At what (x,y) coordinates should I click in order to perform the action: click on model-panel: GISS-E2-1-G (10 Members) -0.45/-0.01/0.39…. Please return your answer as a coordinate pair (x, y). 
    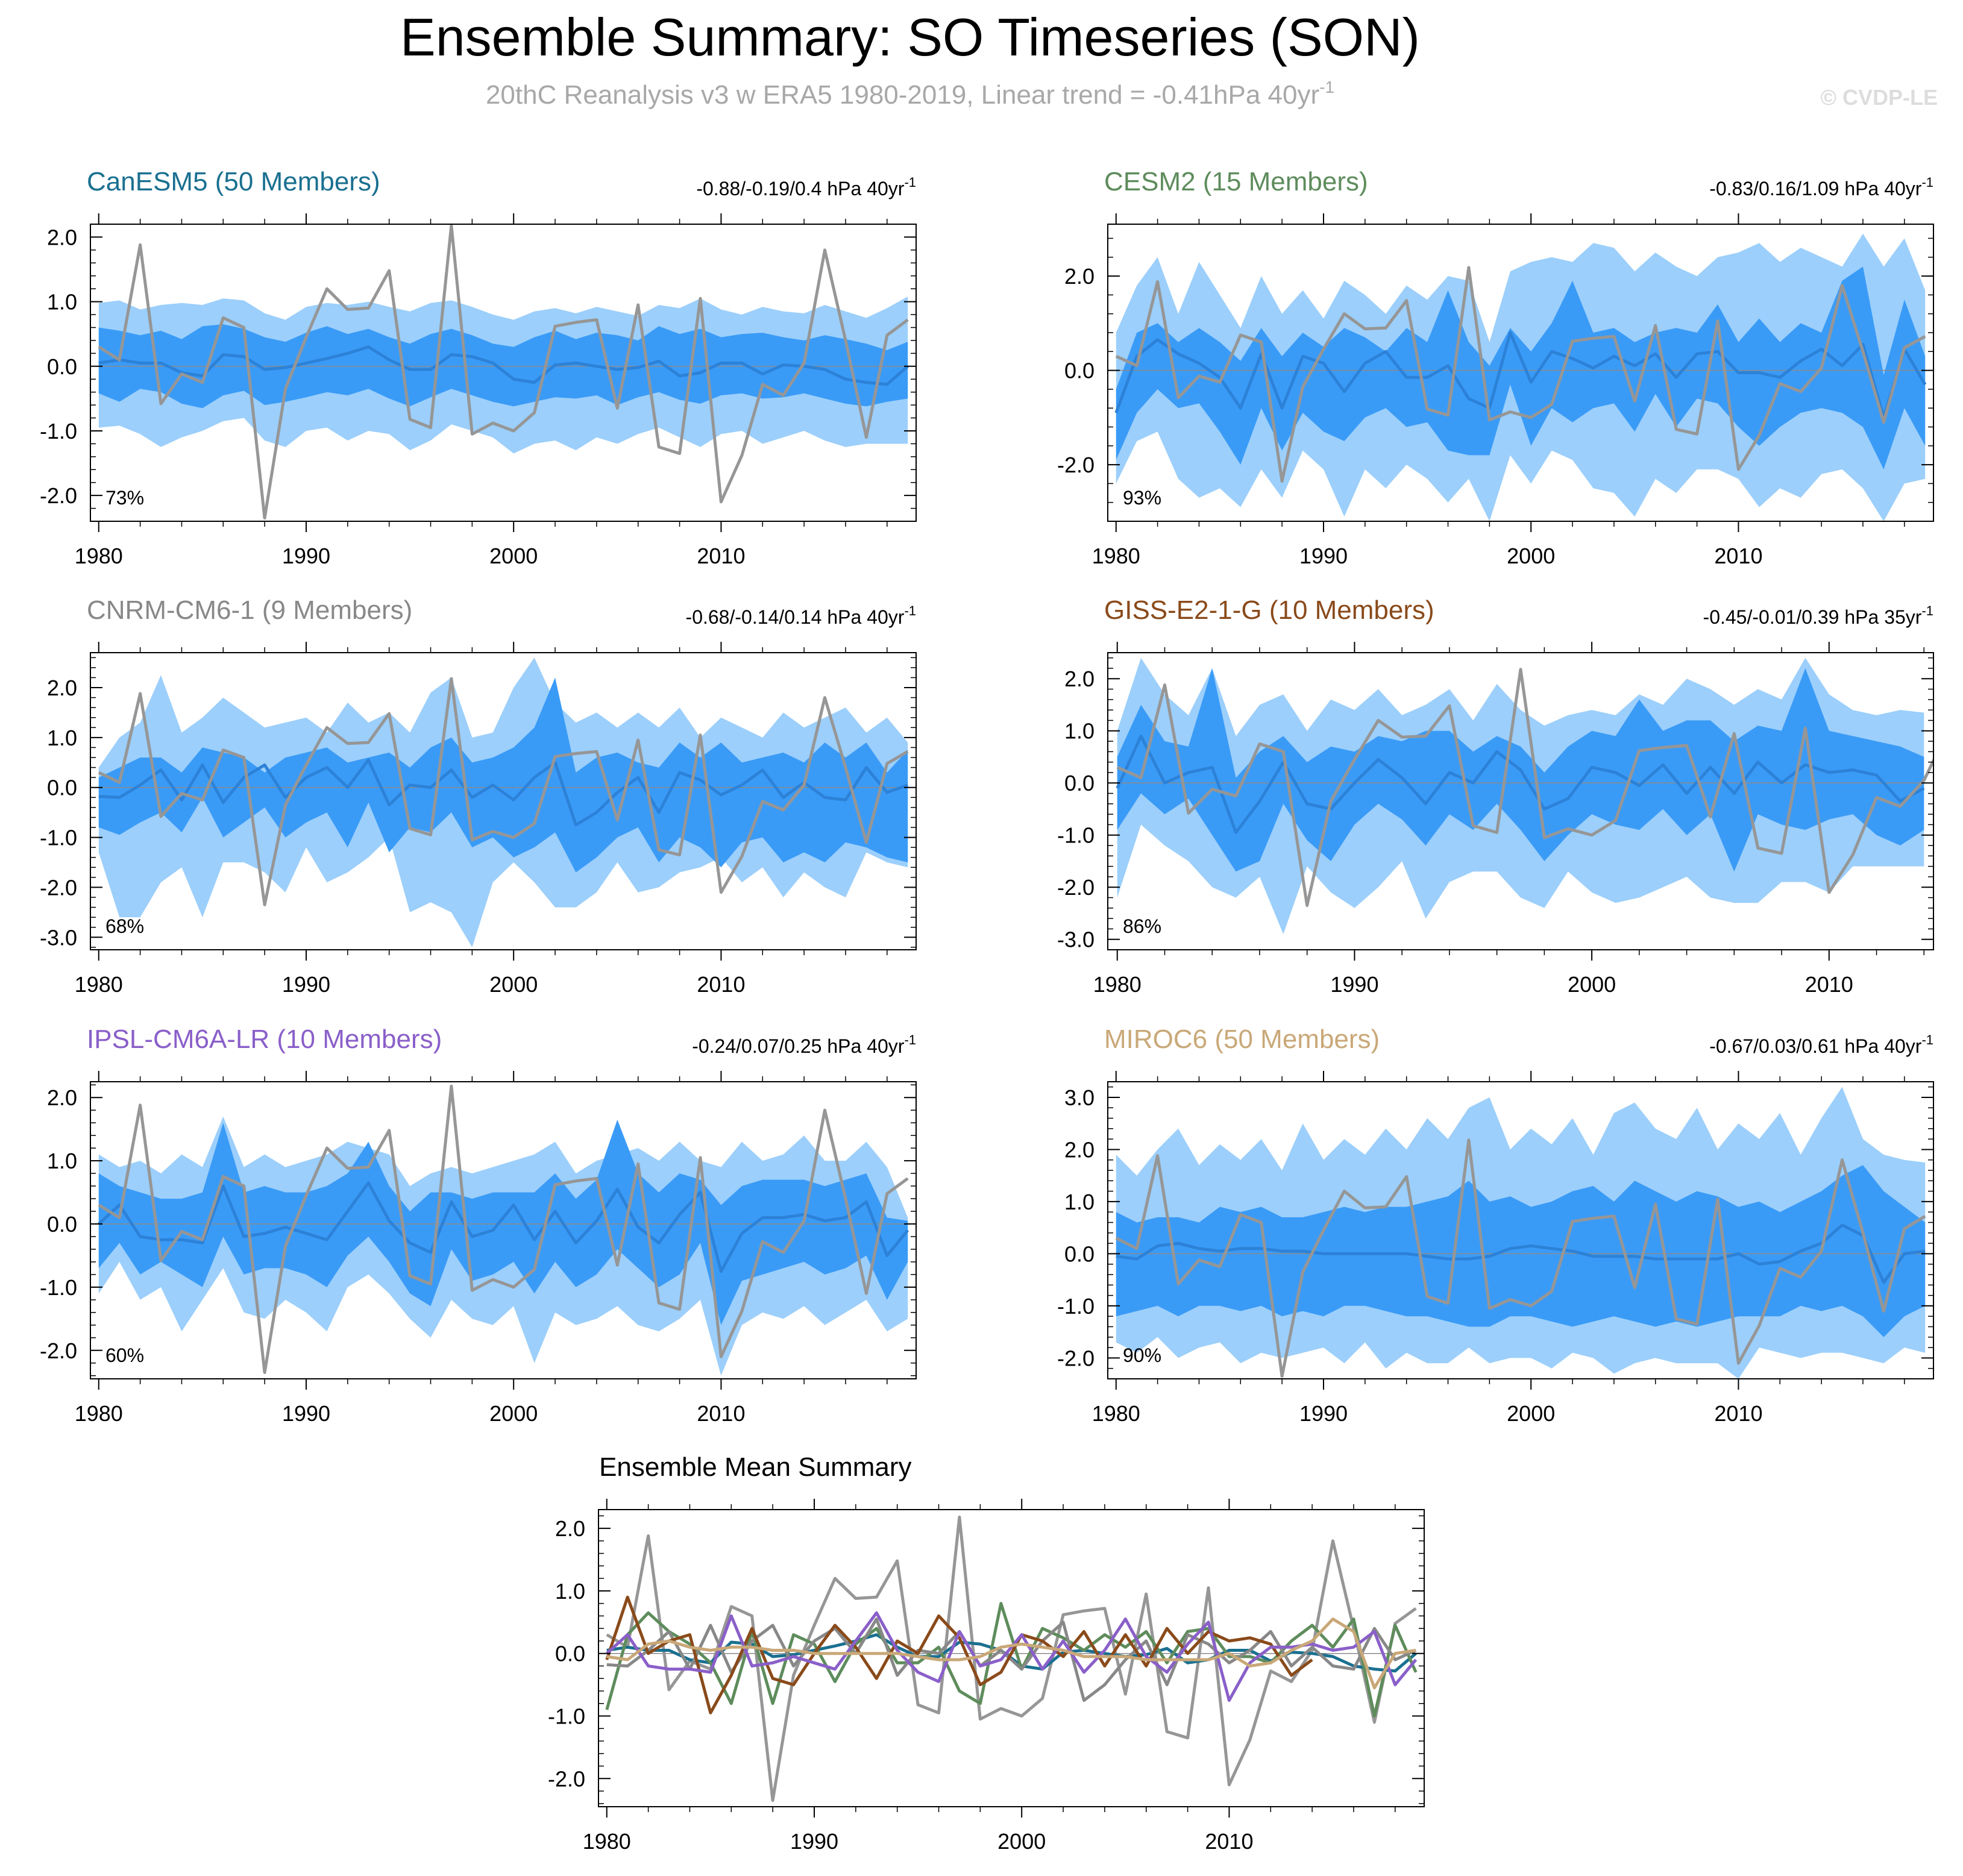
    Looking at the image, I should click on (1495, 796).